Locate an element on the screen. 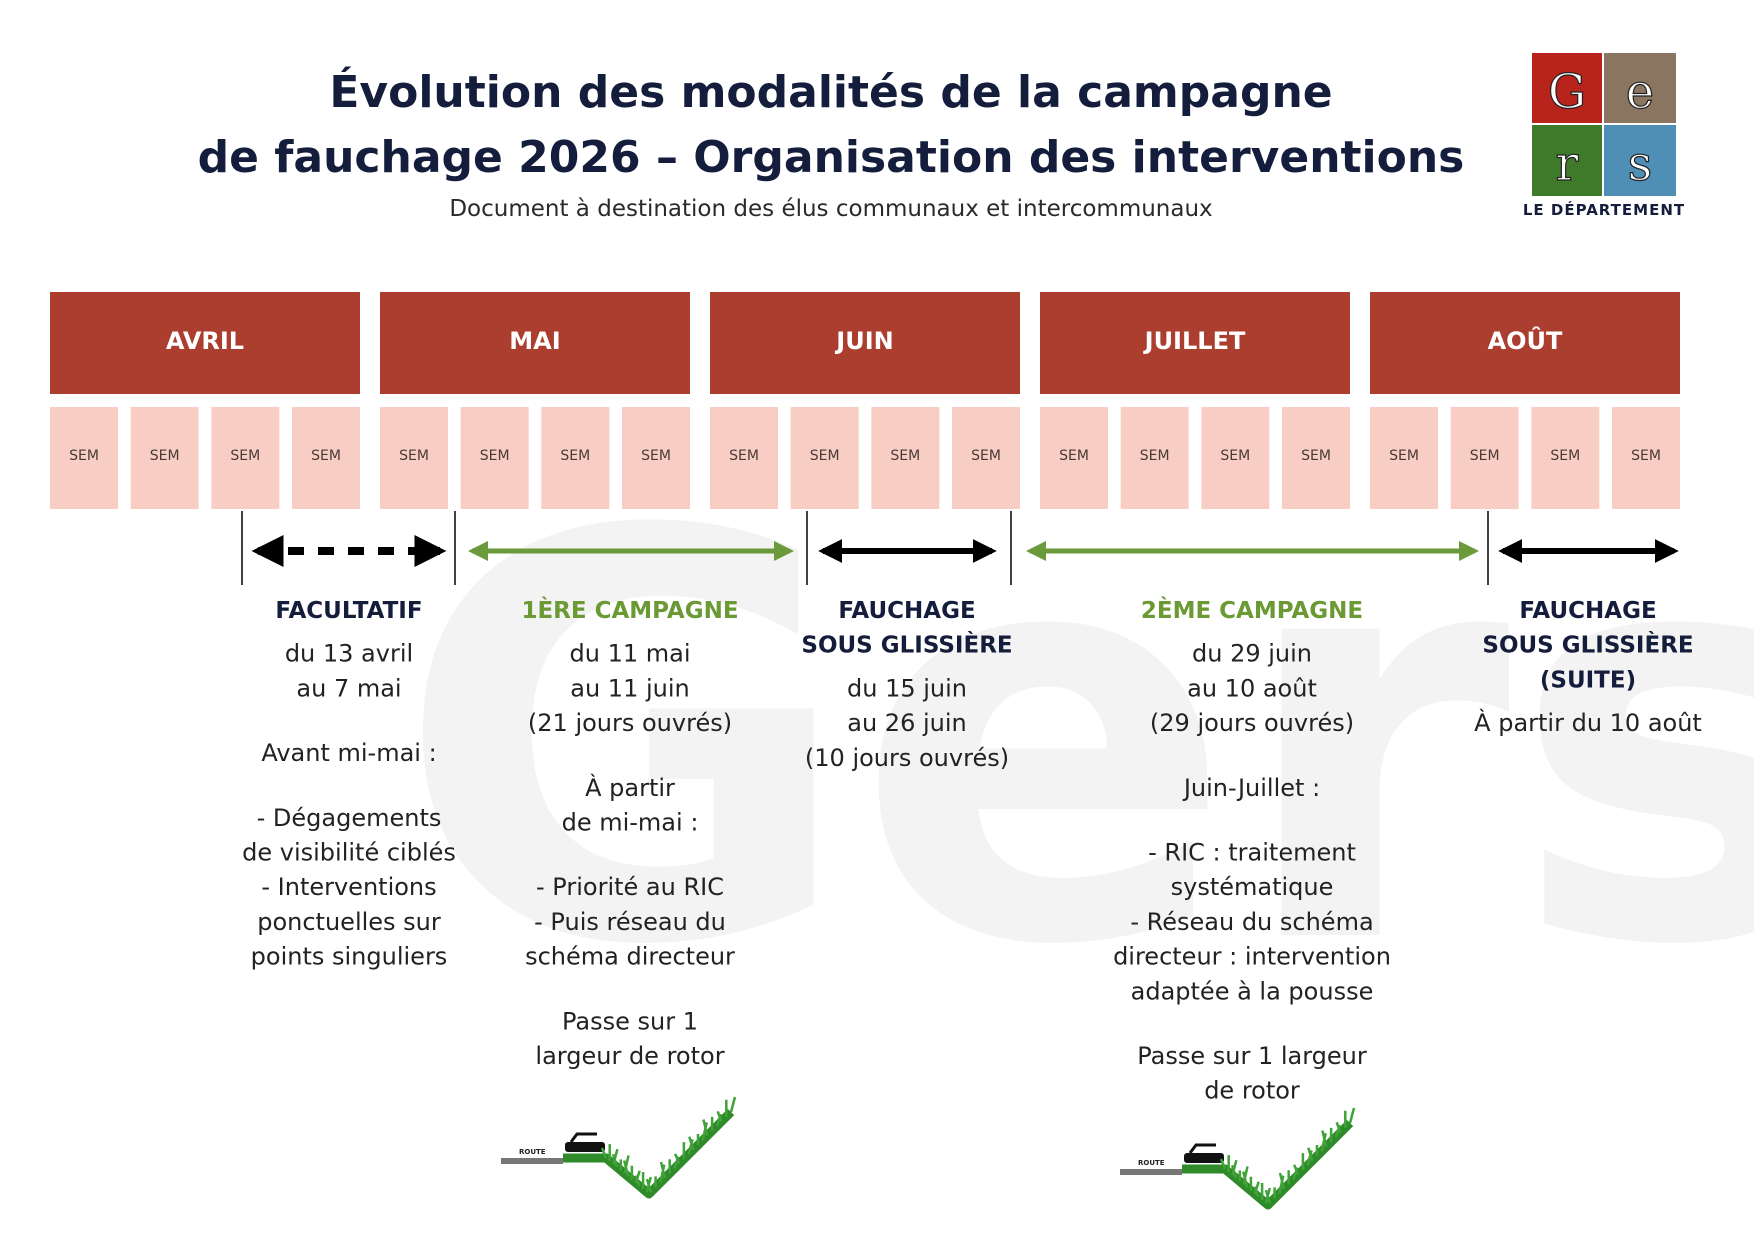  phase-text: largeur de rotor is located at coordinates (629, 1056).